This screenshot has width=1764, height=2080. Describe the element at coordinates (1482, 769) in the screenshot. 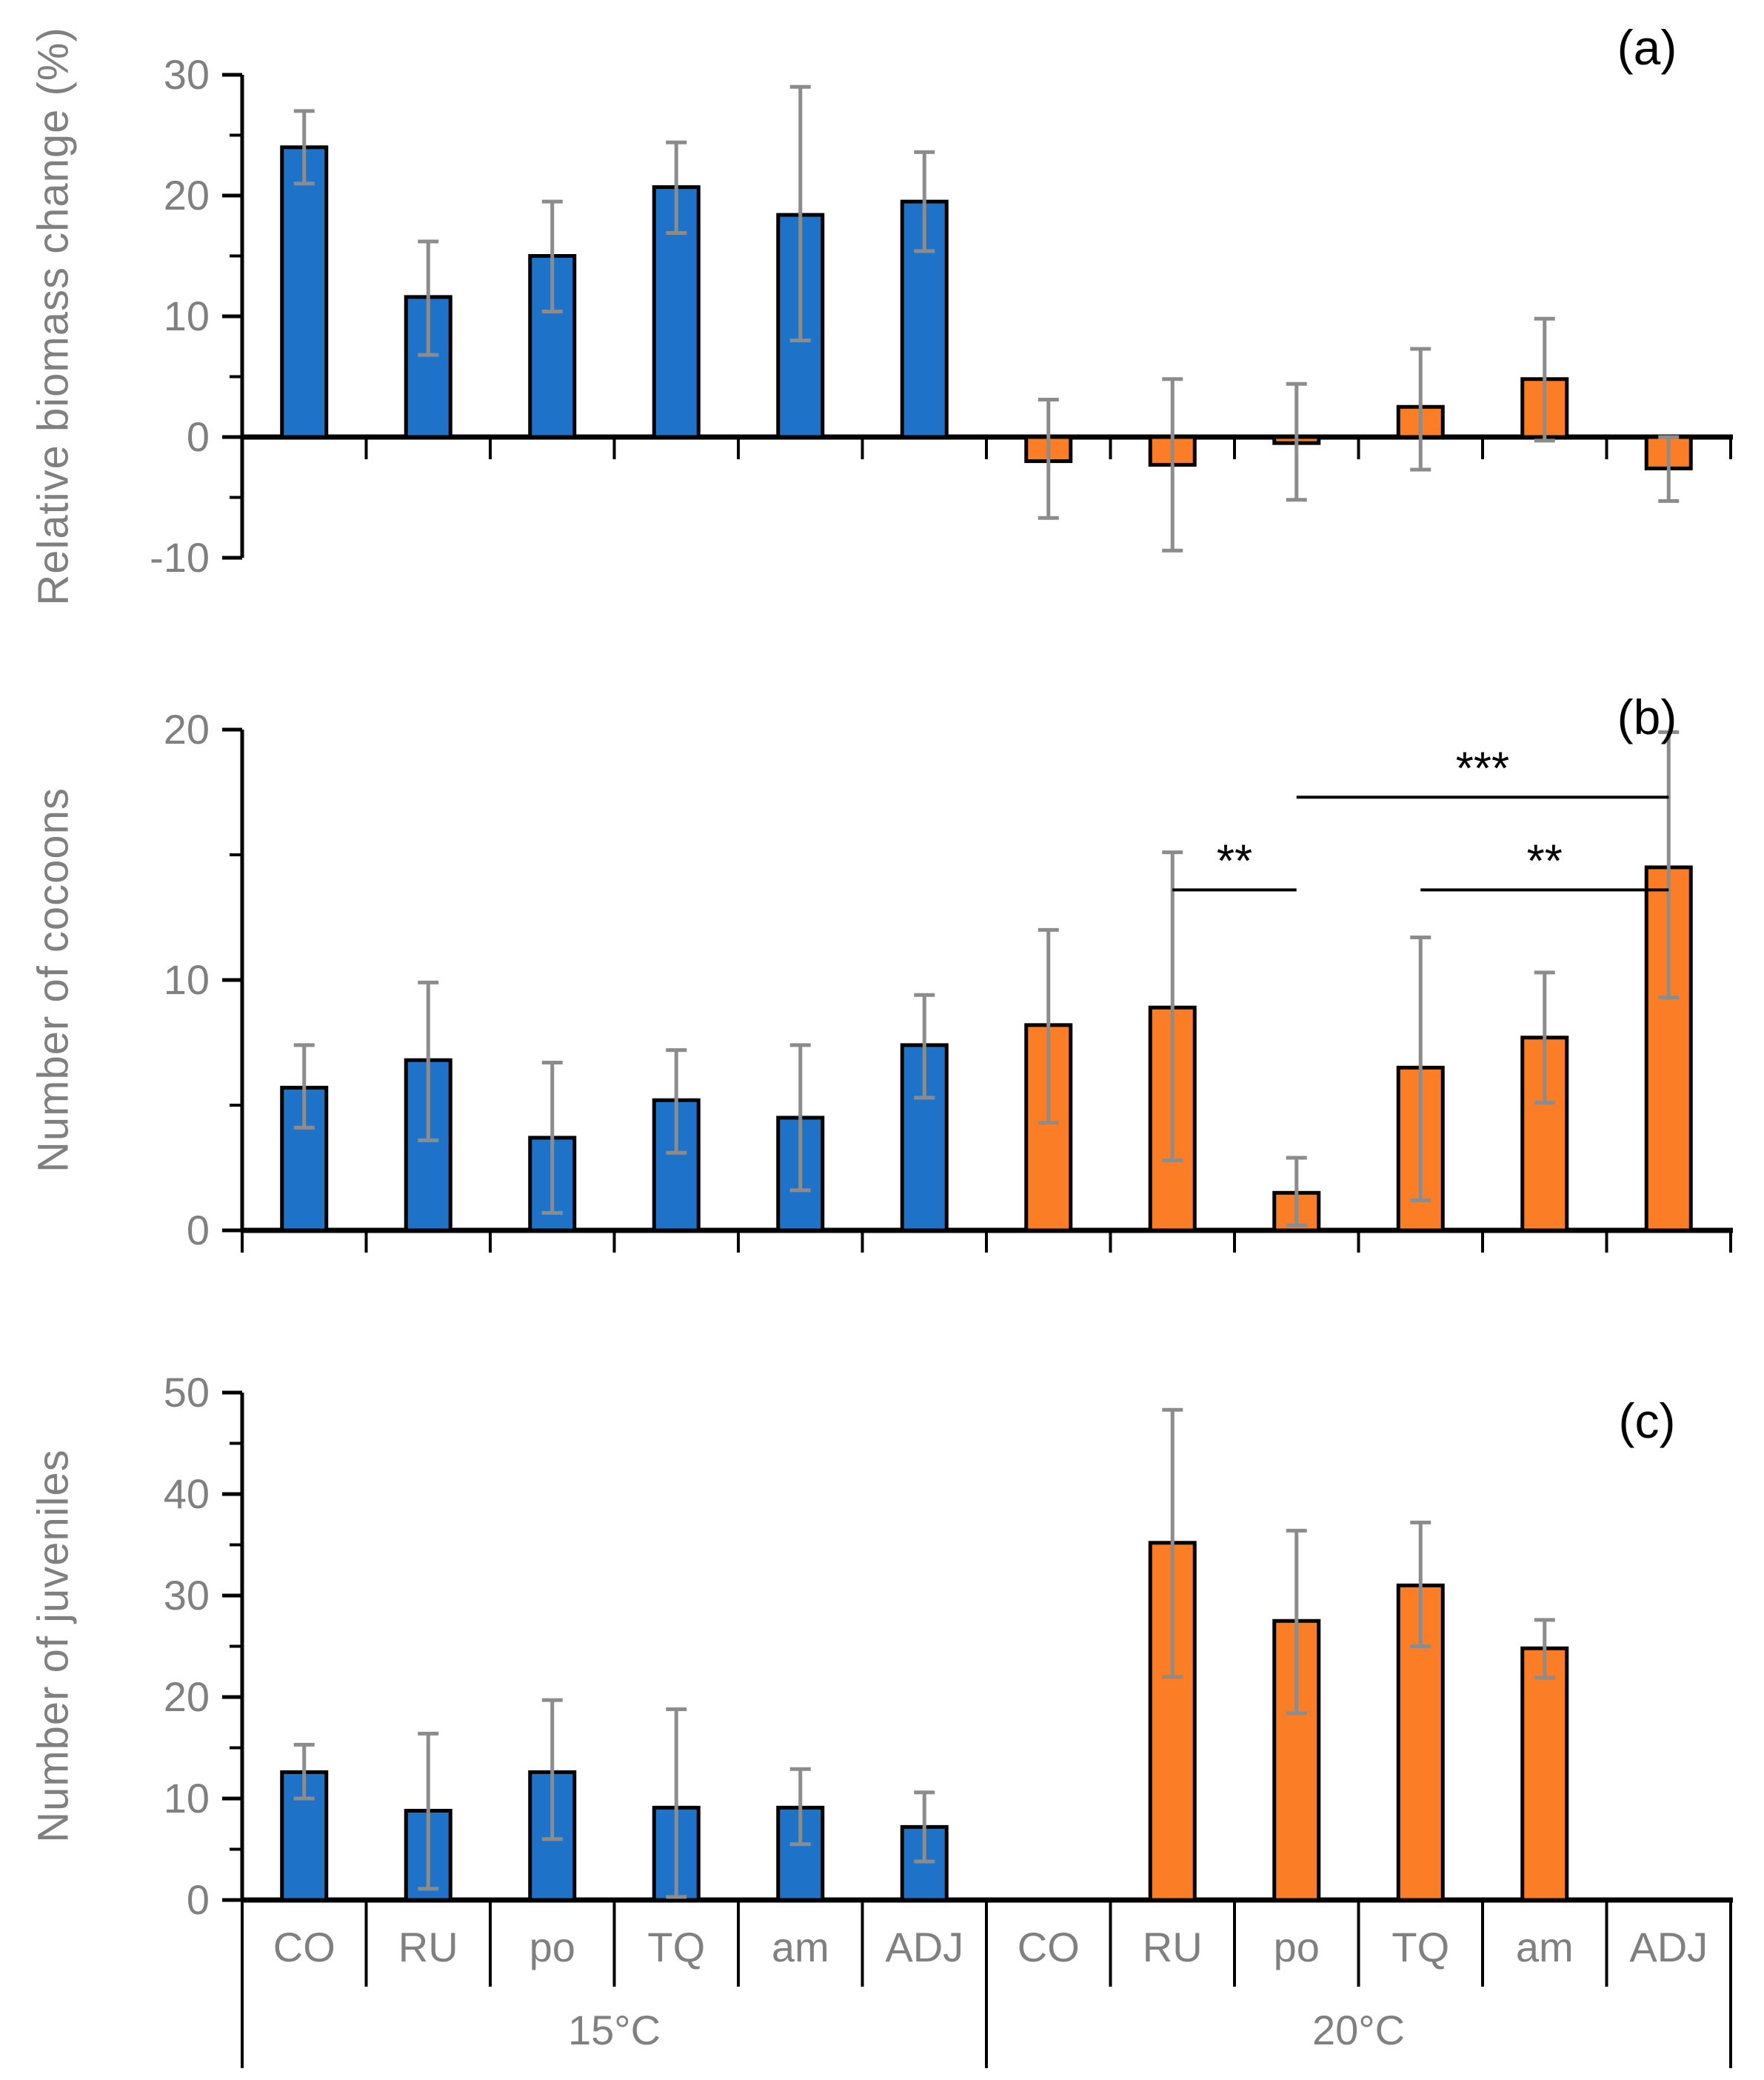

I see `significance-label: ***` at that location.